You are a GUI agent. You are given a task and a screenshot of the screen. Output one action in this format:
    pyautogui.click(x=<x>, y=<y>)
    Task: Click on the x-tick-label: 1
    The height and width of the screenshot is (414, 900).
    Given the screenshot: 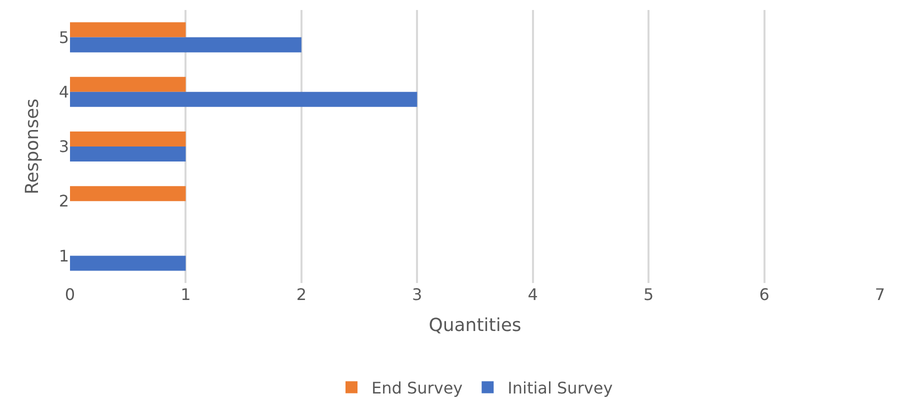 What is the action you would take?
    pyautogui.click(x=185, y=294)
    